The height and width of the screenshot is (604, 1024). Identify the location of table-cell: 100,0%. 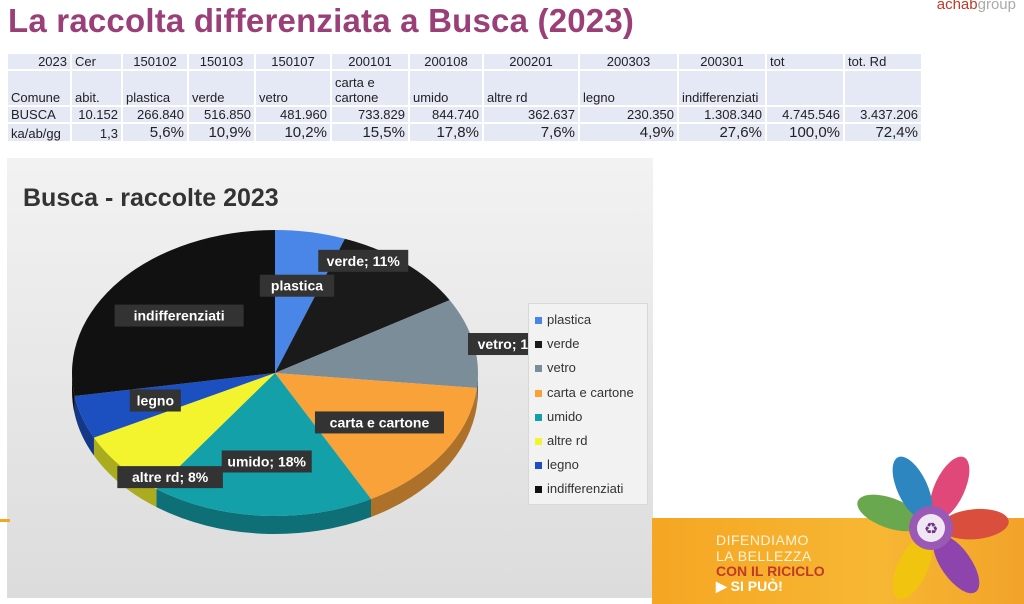
(805, 132).